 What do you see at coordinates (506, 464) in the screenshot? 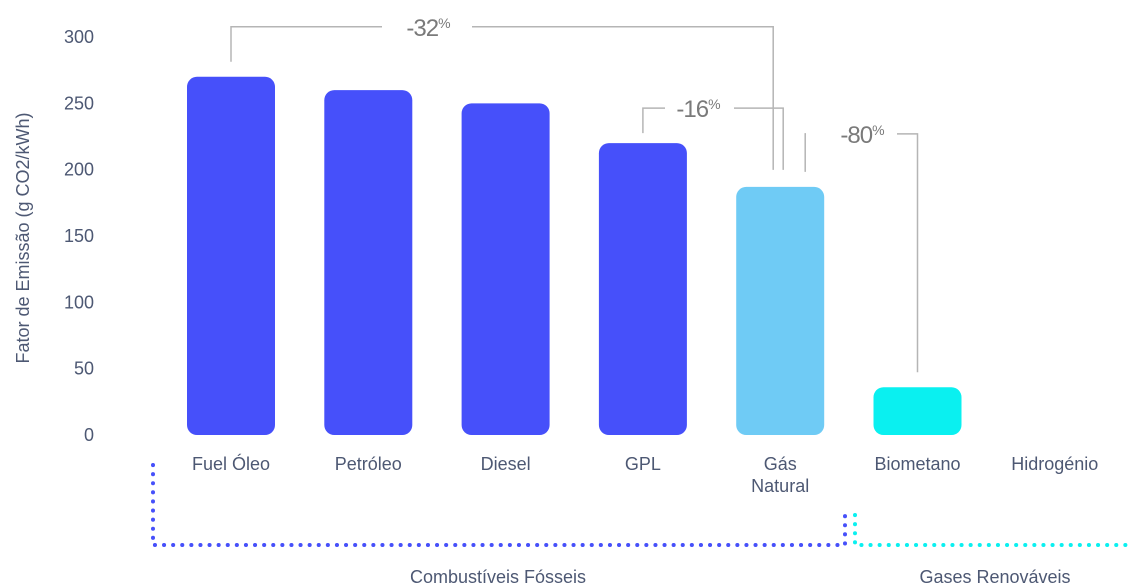
I see `category-label: Diesel` at bounding box center [506, 464].